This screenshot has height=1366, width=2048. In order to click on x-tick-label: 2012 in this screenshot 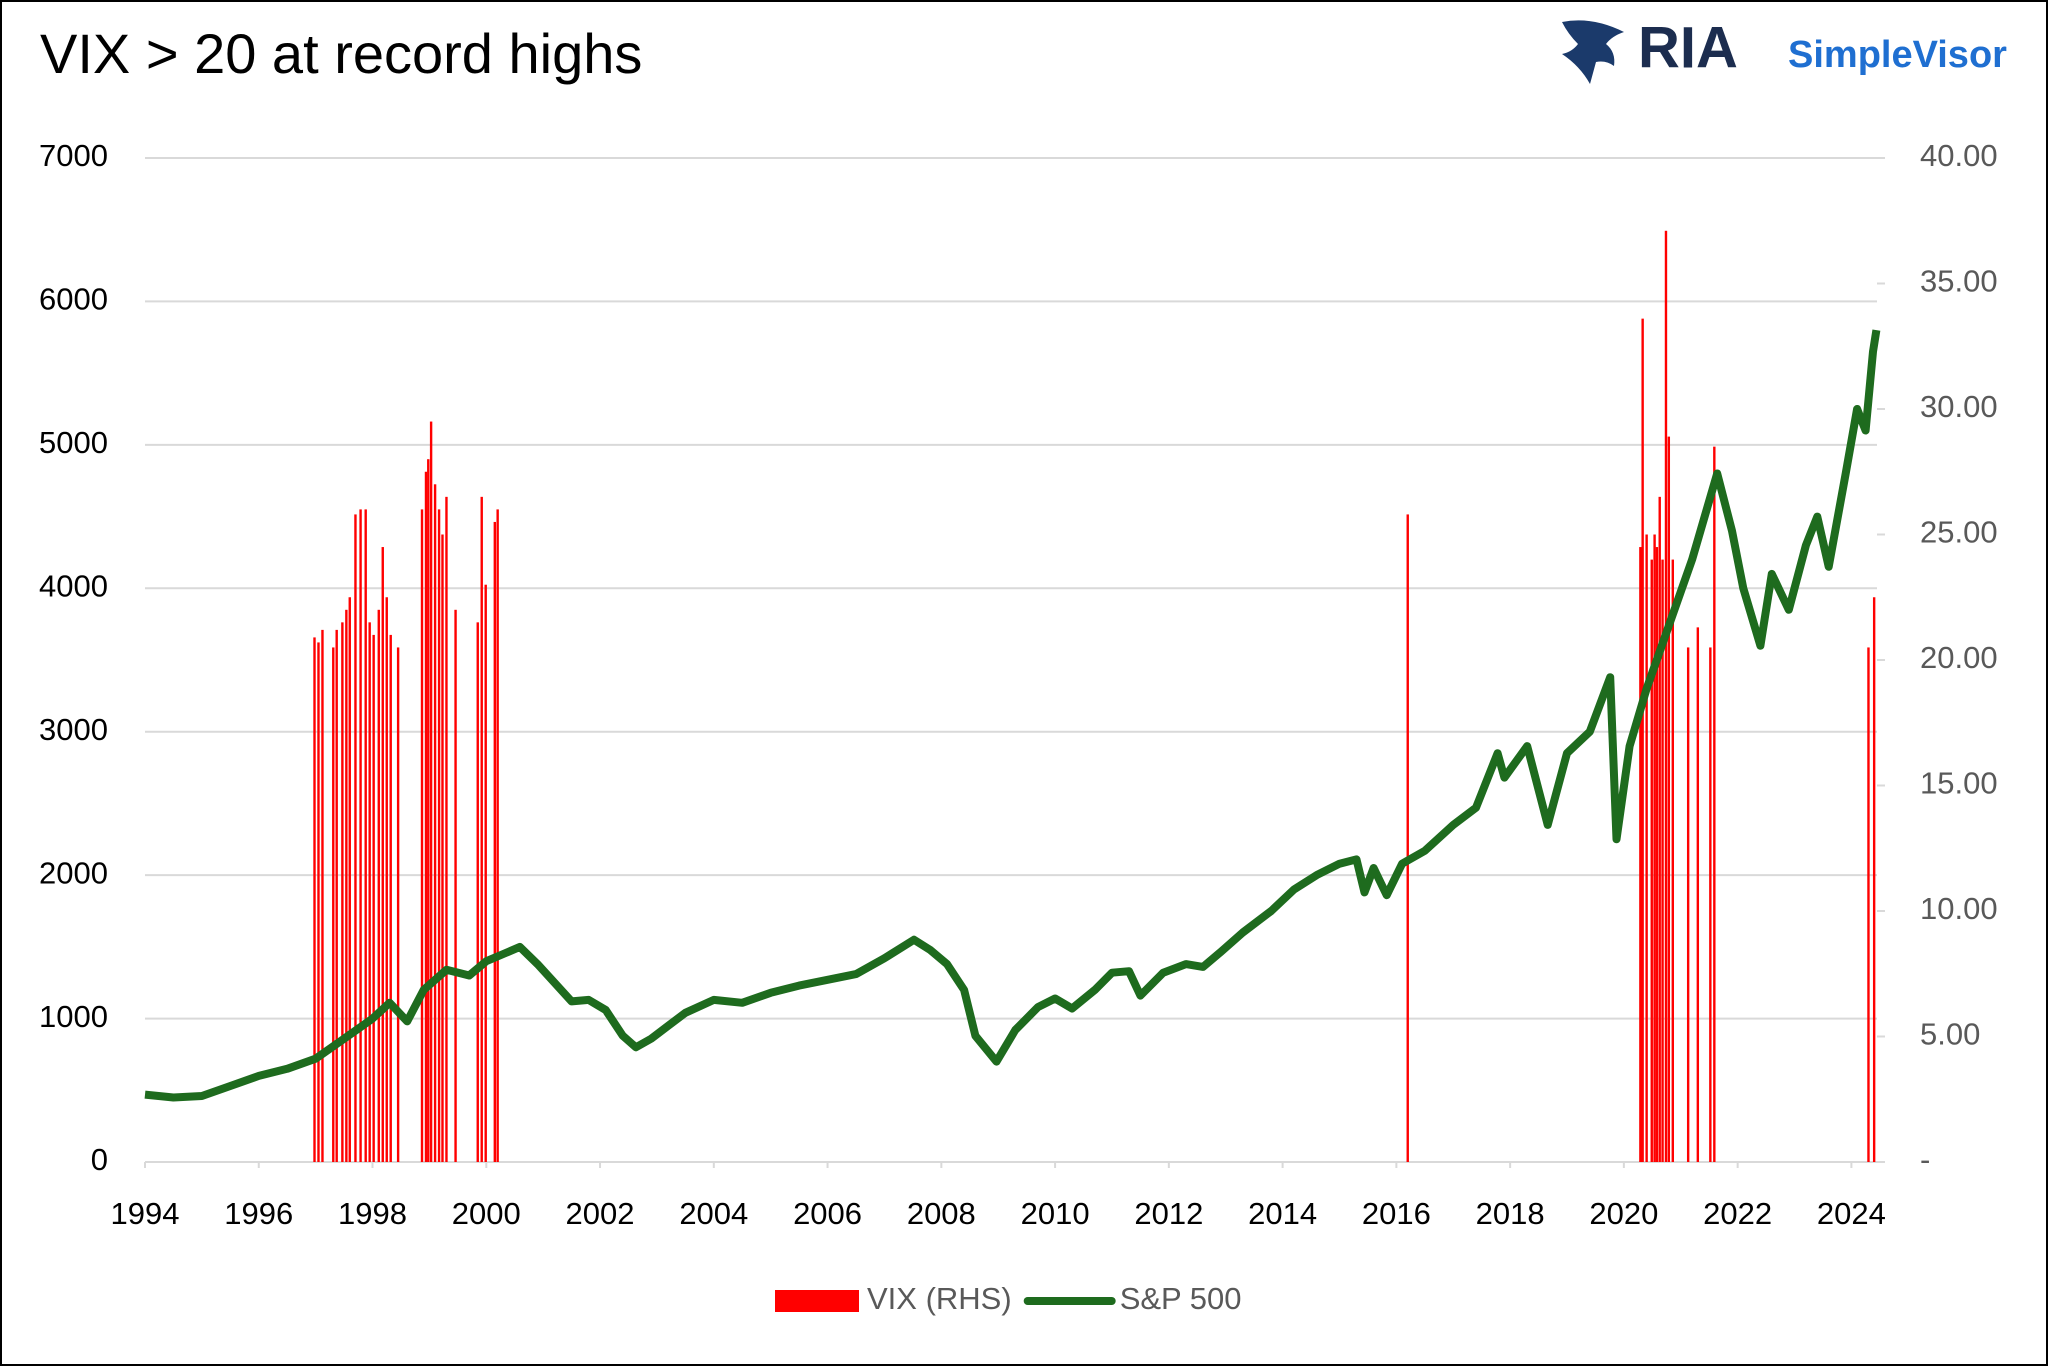, I will do `click(1168, 1213)`.